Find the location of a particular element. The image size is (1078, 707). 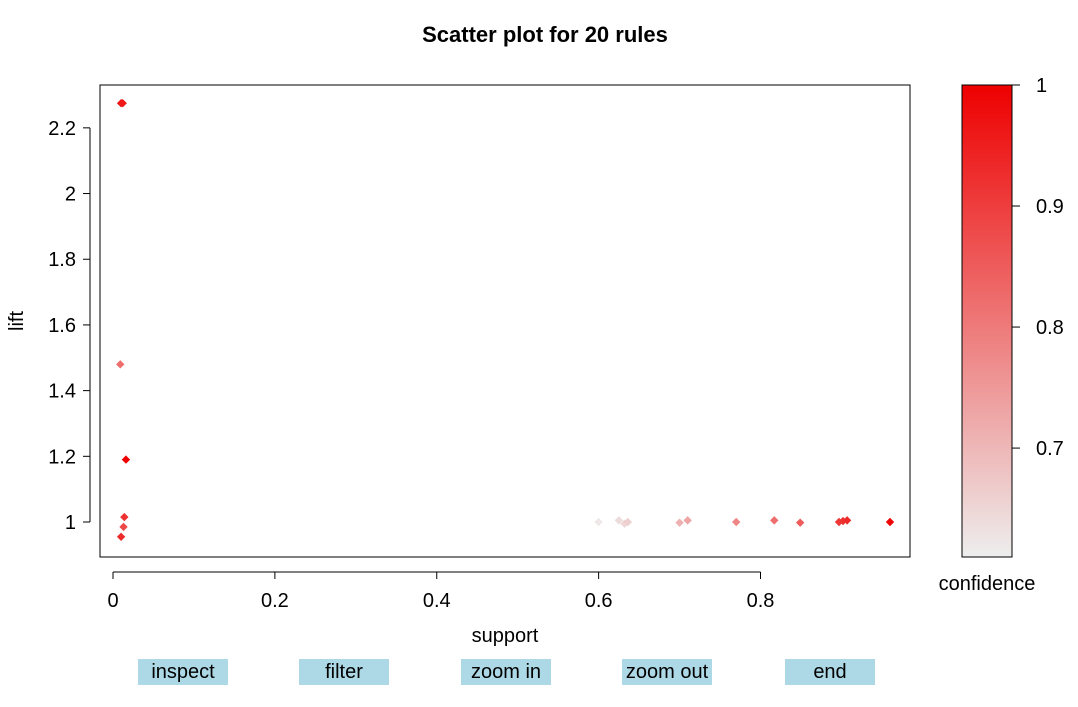

y-tick-label: 2 is located at coordinates (70, 195).